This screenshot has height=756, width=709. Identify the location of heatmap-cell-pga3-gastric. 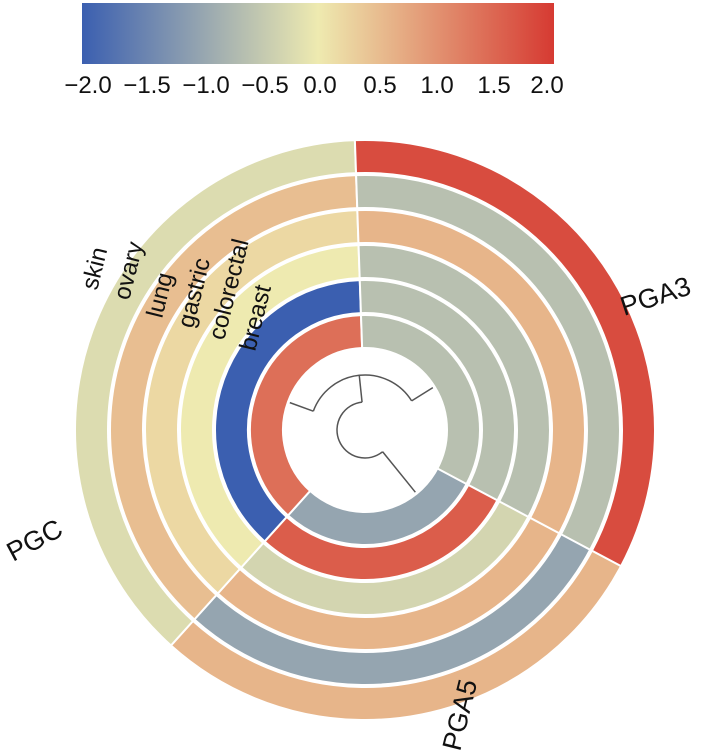
(454, 381).